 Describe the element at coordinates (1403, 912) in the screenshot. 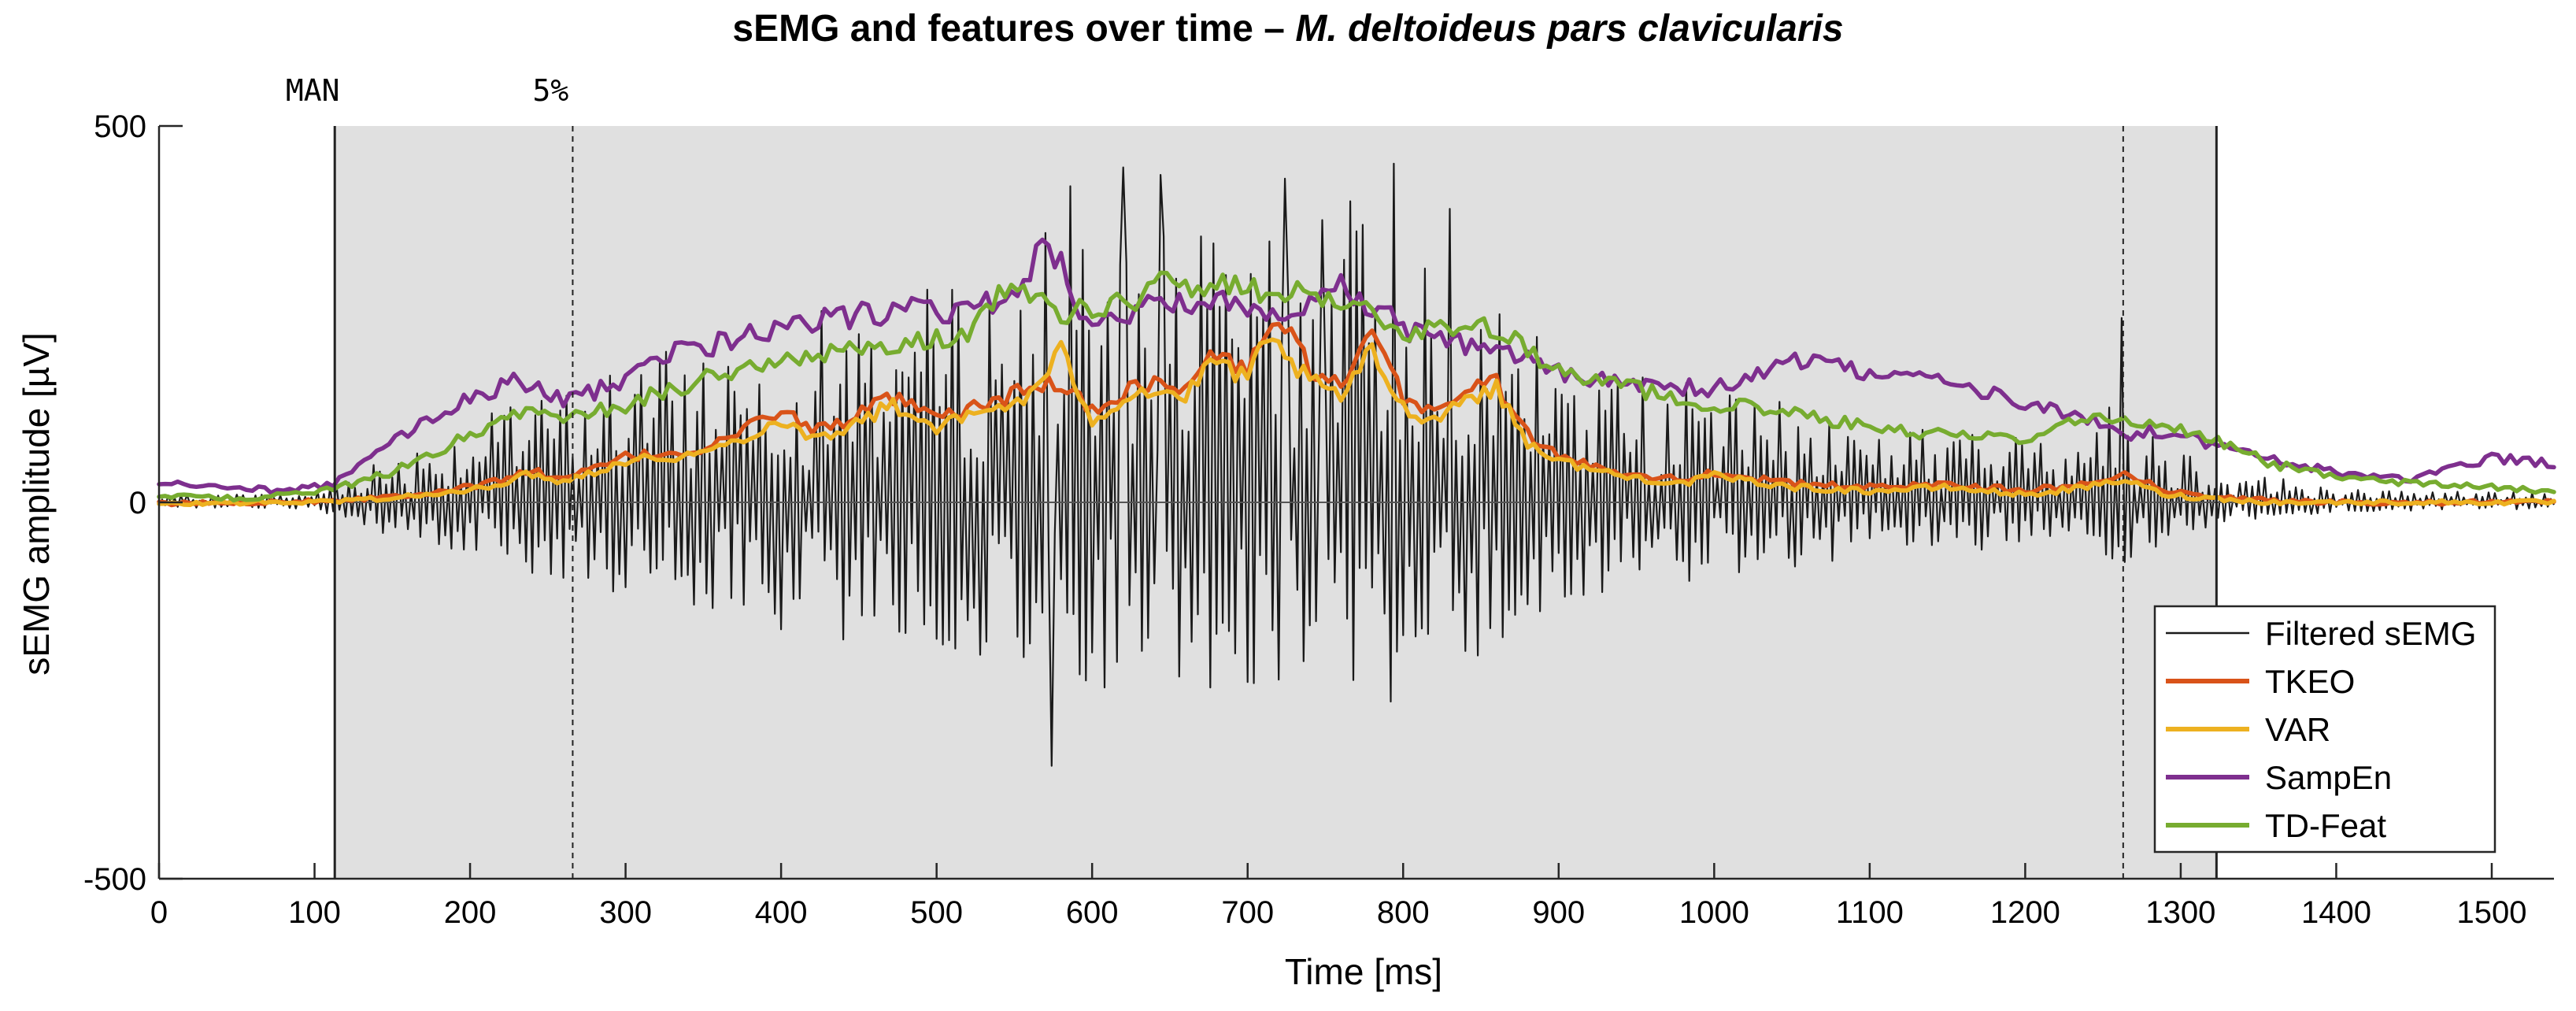

I see `x-tick-label: 800` at that location.